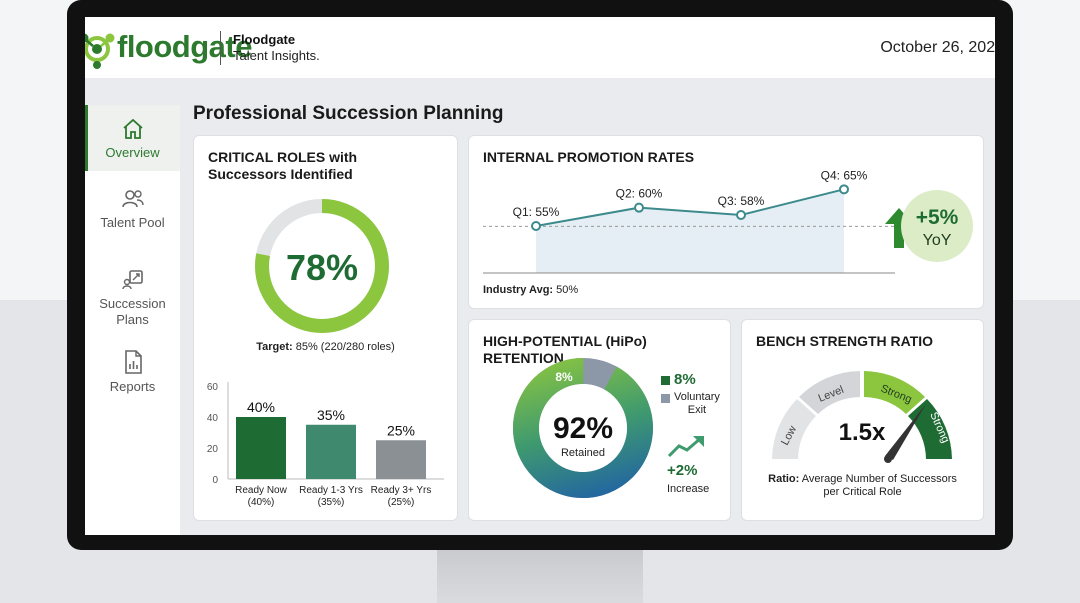 This screenshot has width=1080, height=603. Describe the element at coordinates (261, 407) in the screenshot. I see `bar-value-label: 40%` at that location.